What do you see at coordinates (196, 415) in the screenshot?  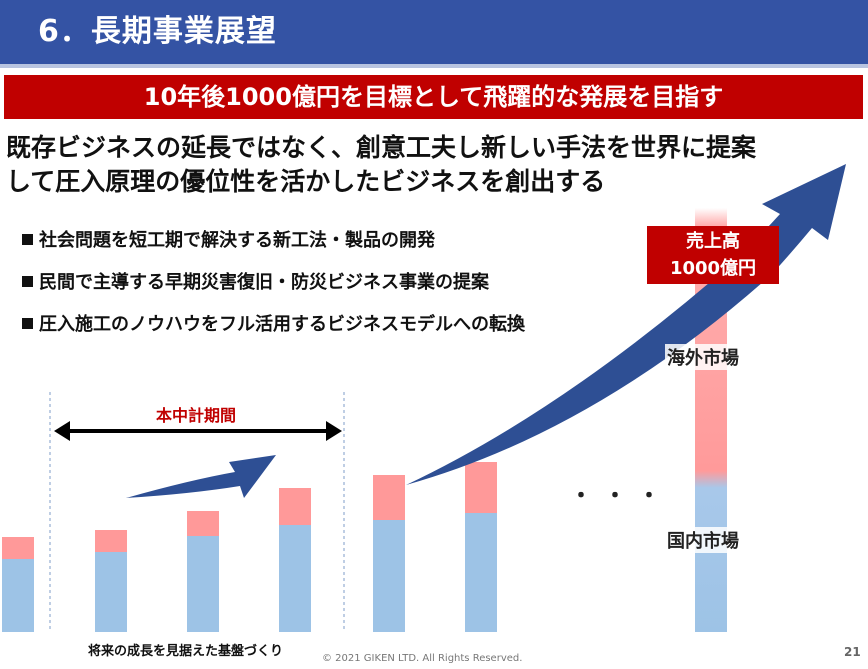 I see `term-label: 本中計期間` at bounding box center [196, 415].